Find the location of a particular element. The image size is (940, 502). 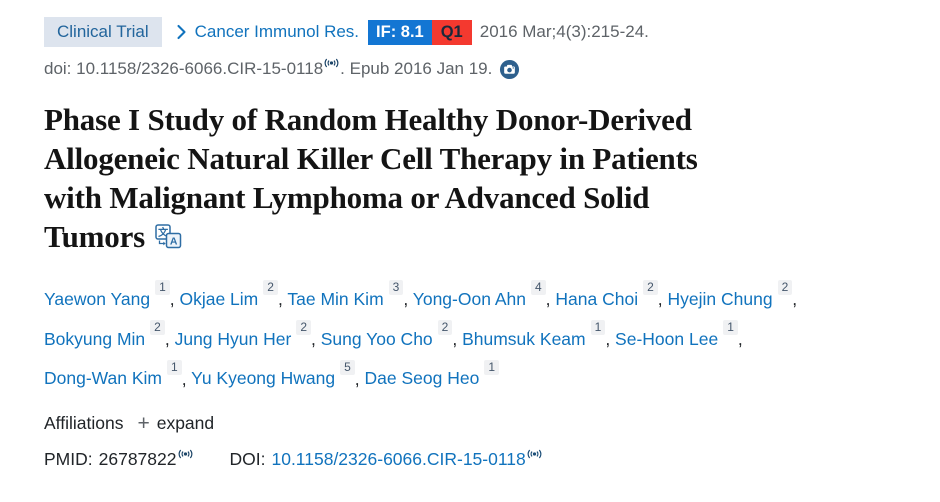

author: Okjae Lim 2 is located at coordinates (228, 294).